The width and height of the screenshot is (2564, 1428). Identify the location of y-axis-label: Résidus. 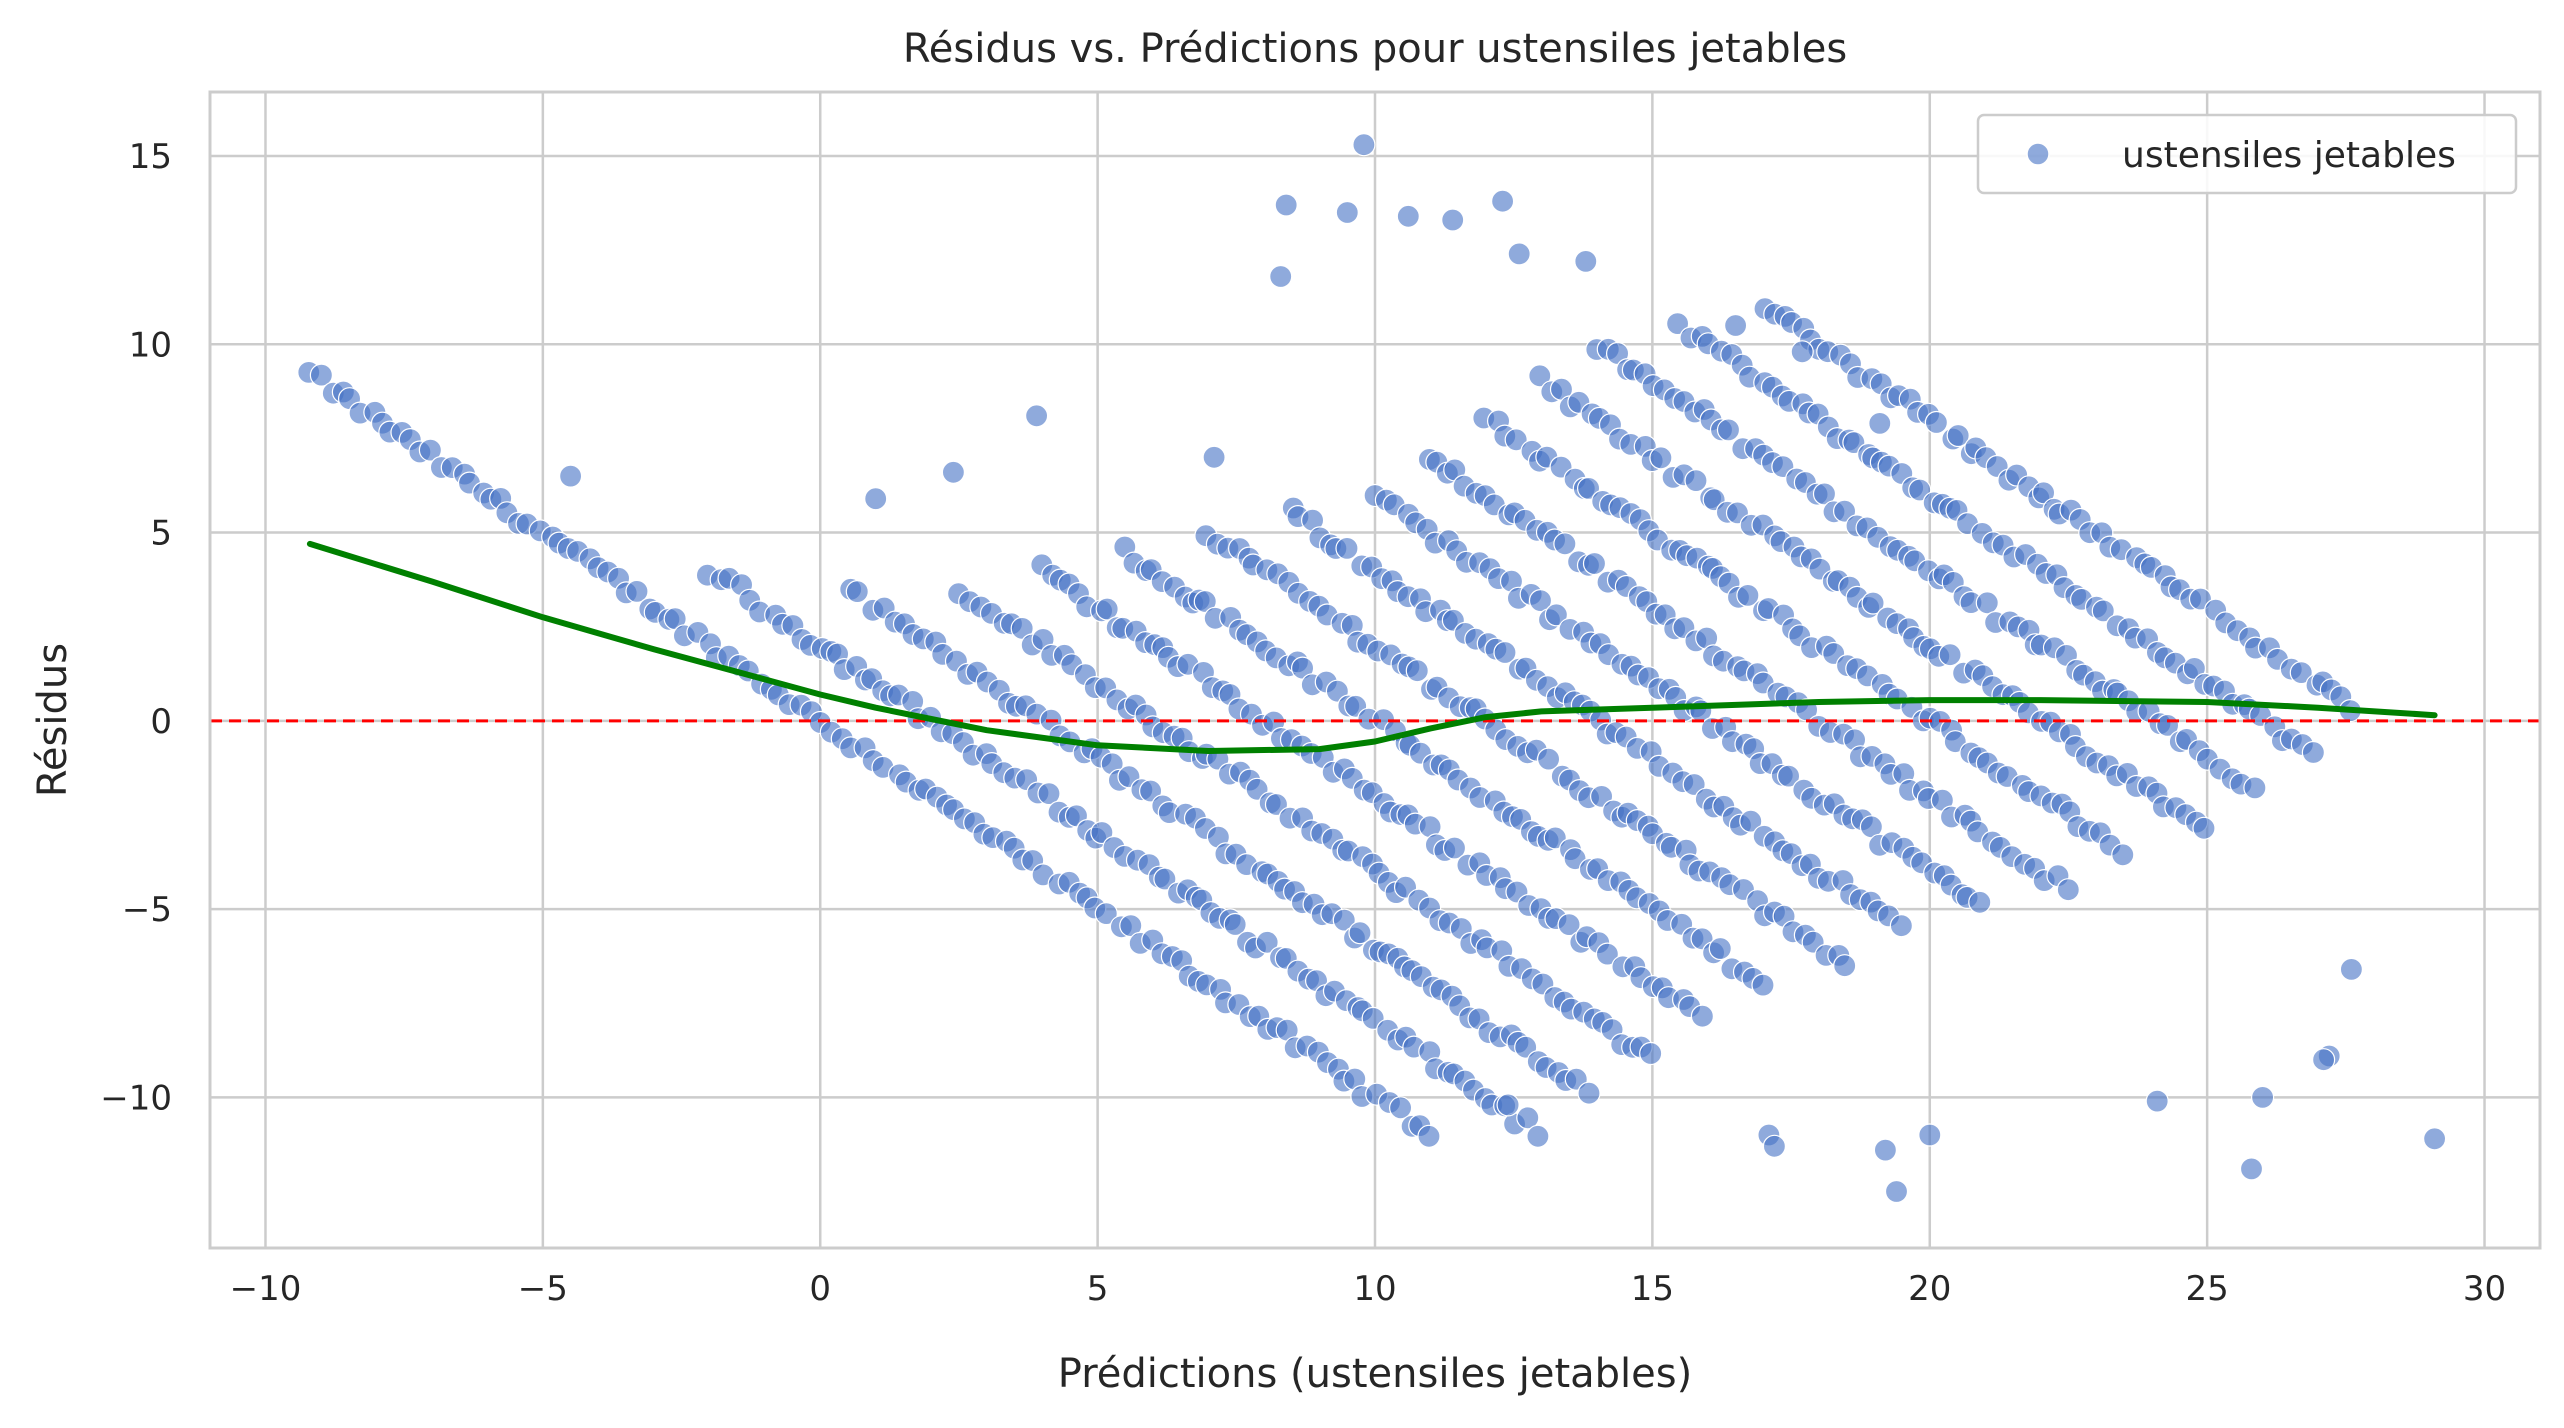
(53, 720).